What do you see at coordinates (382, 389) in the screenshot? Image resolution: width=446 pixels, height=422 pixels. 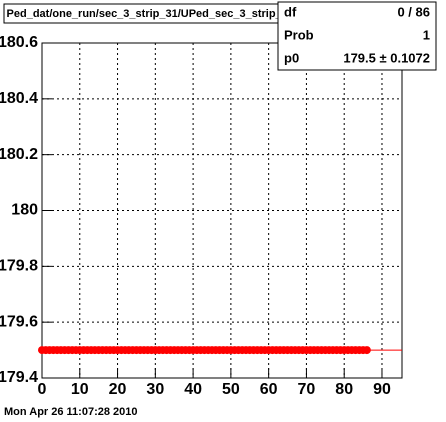 I see `x-tick-label: 90` at bounding box center [382, 389].